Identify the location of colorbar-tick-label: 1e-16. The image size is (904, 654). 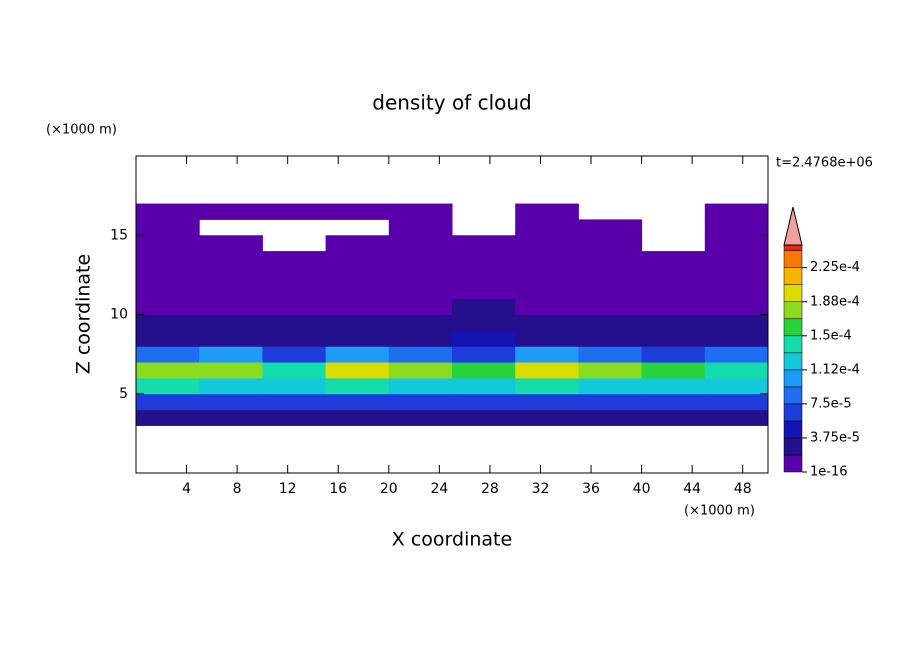
(829, 472).